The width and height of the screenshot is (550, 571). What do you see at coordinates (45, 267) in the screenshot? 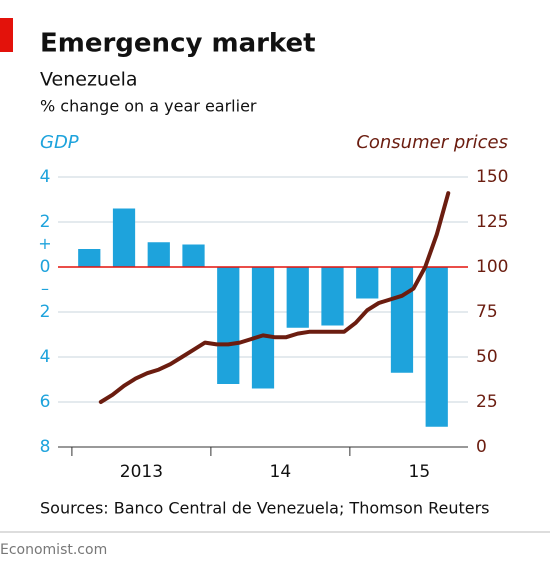
I see `y-tick-label: 0` at bounding box center [45, 267].